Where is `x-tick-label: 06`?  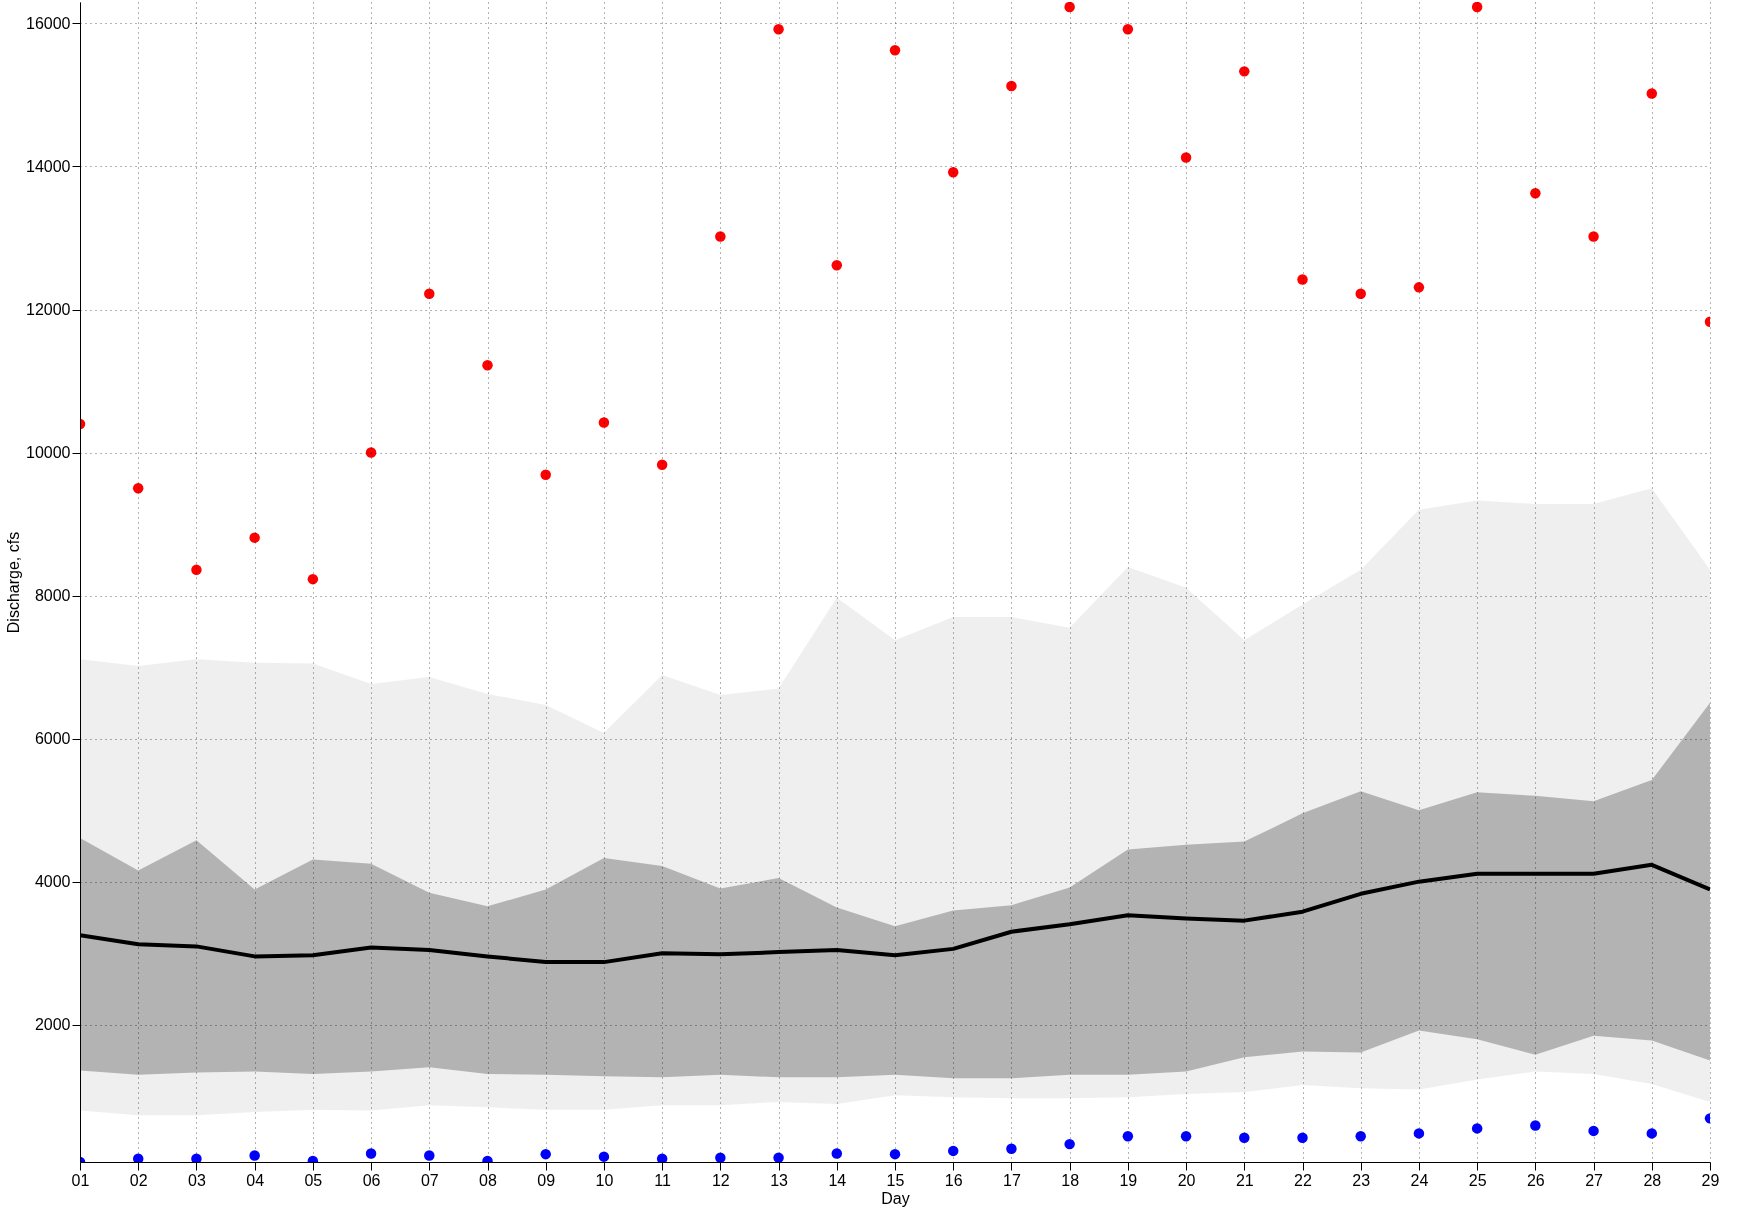 x-tick-label: 06 is located at coordinates (371, 1180).